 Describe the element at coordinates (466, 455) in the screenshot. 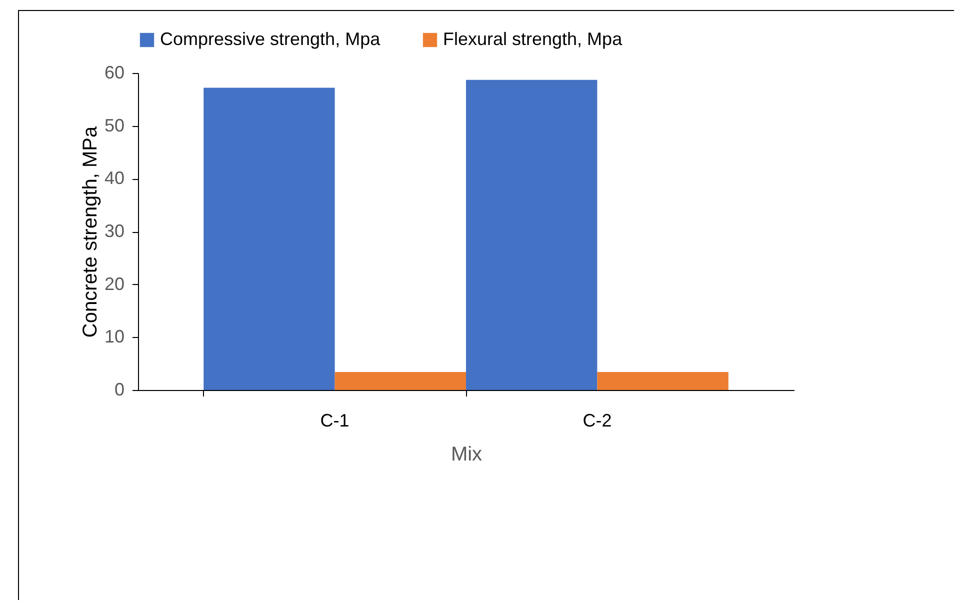

I see `x-axis-title: Mix` at that location.